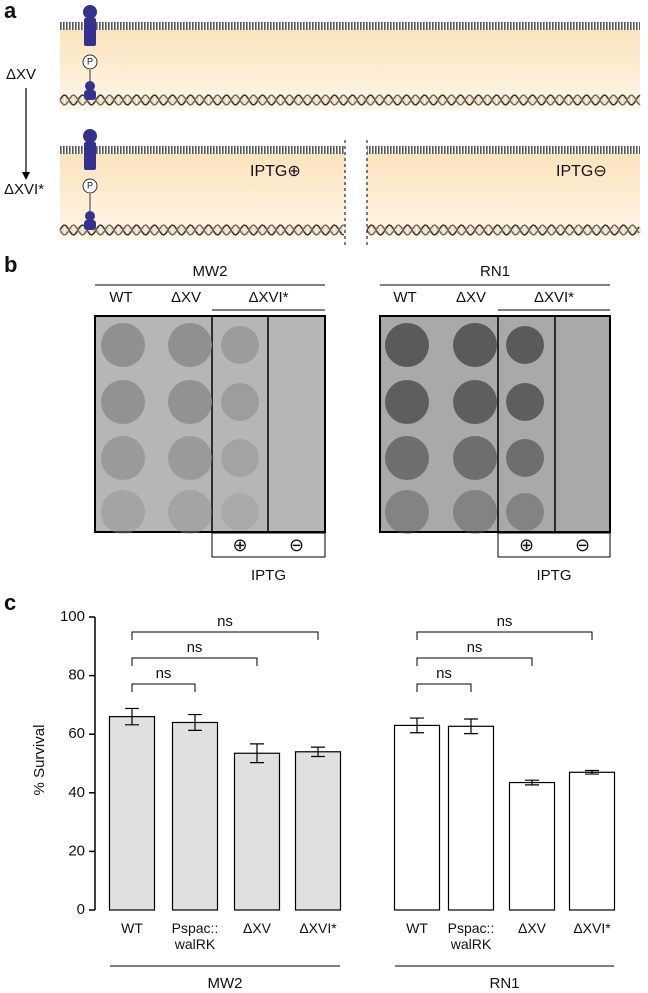 The image size is (648, 993). Describe the element at coordinates (581, 171) in the screenshot. I see `condition-label: IPTG⊖` at that location.